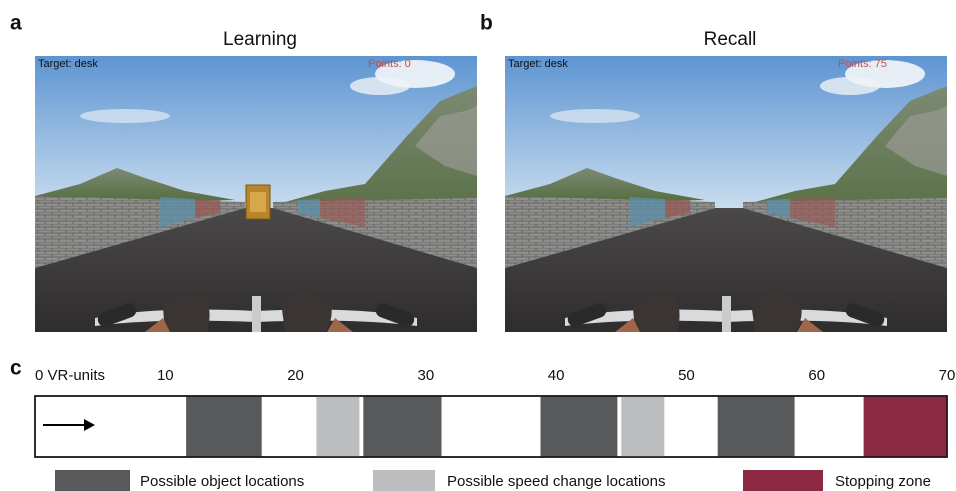  I want to click on panel-title: Learning, so click(260, 39).